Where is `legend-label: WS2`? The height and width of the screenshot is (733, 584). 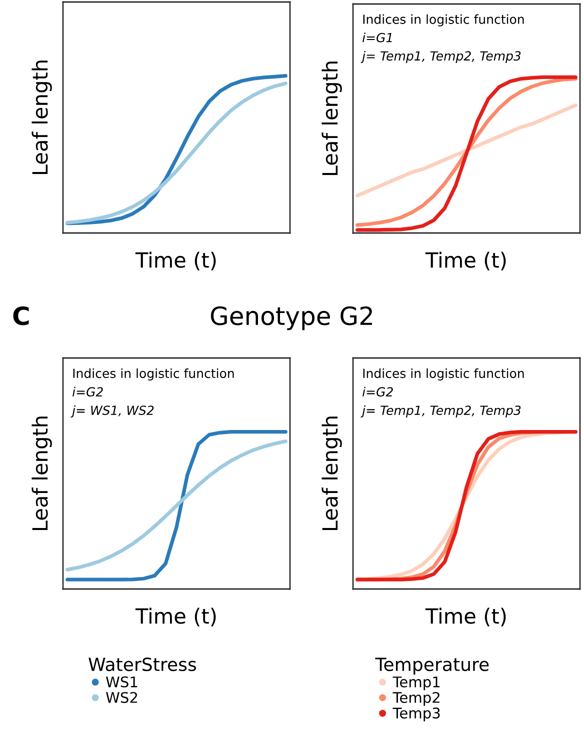
legend-label: WS2 is located at coordinates (122, 697).